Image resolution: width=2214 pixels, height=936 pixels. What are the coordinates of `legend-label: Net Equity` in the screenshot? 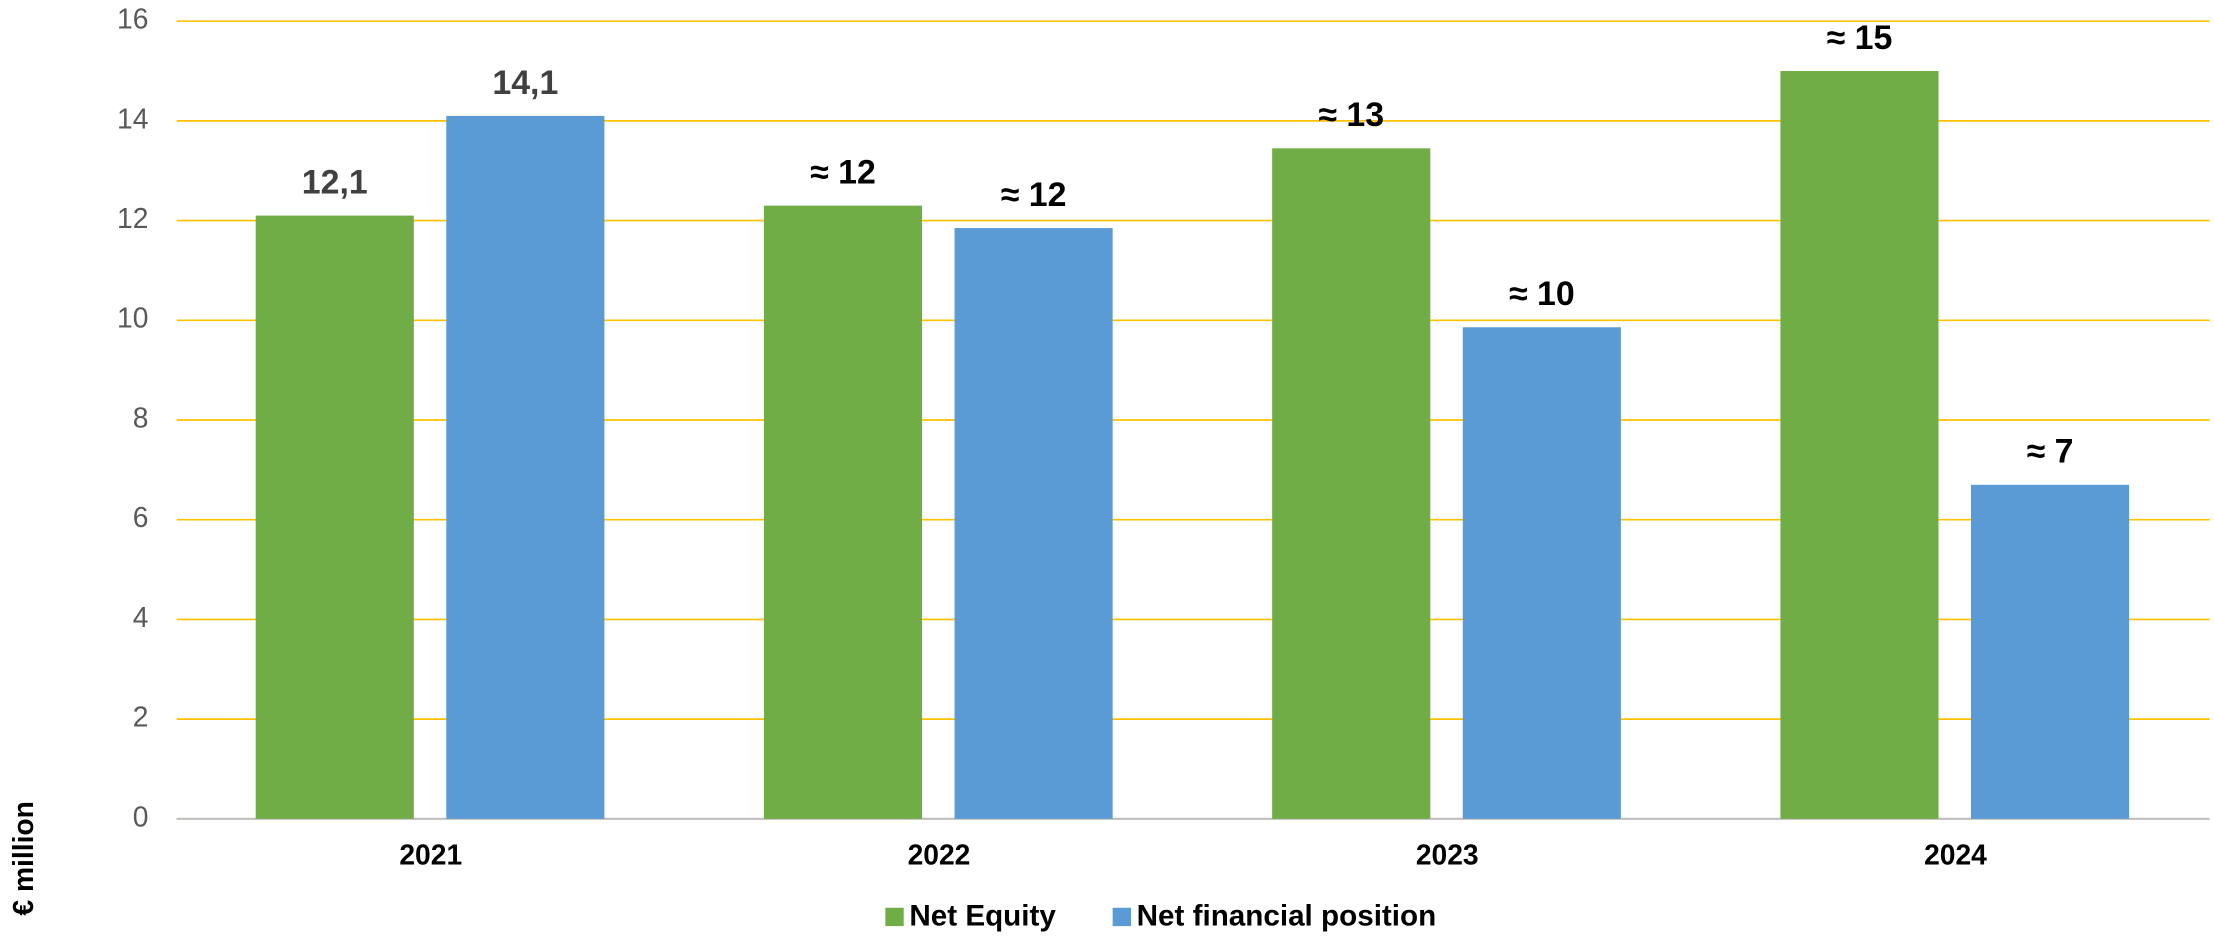 It's located at (982, 915).